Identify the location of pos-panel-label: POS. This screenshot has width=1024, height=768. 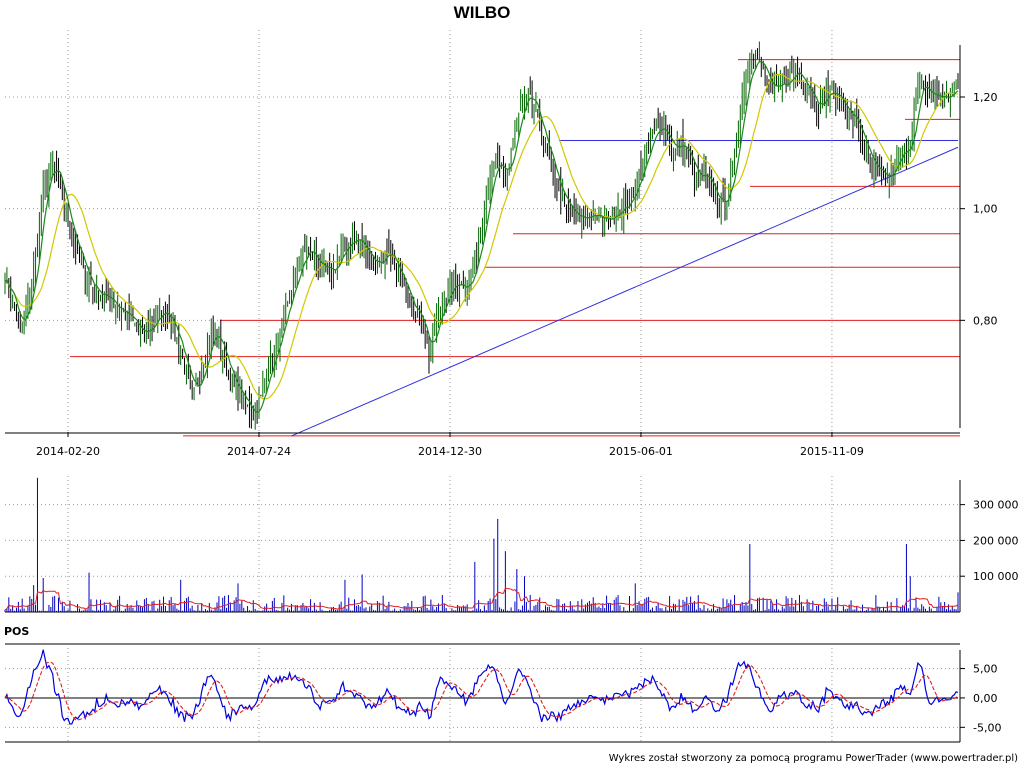
(16, 631).